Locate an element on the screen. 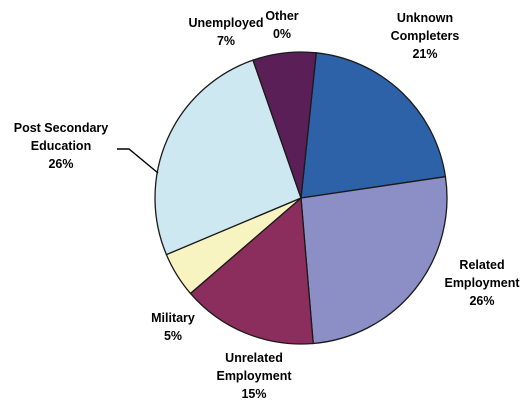 Image resolution: width=525 pixels, height=408 pixels. slice-label-line: Military is located at coordinates (173, 318).